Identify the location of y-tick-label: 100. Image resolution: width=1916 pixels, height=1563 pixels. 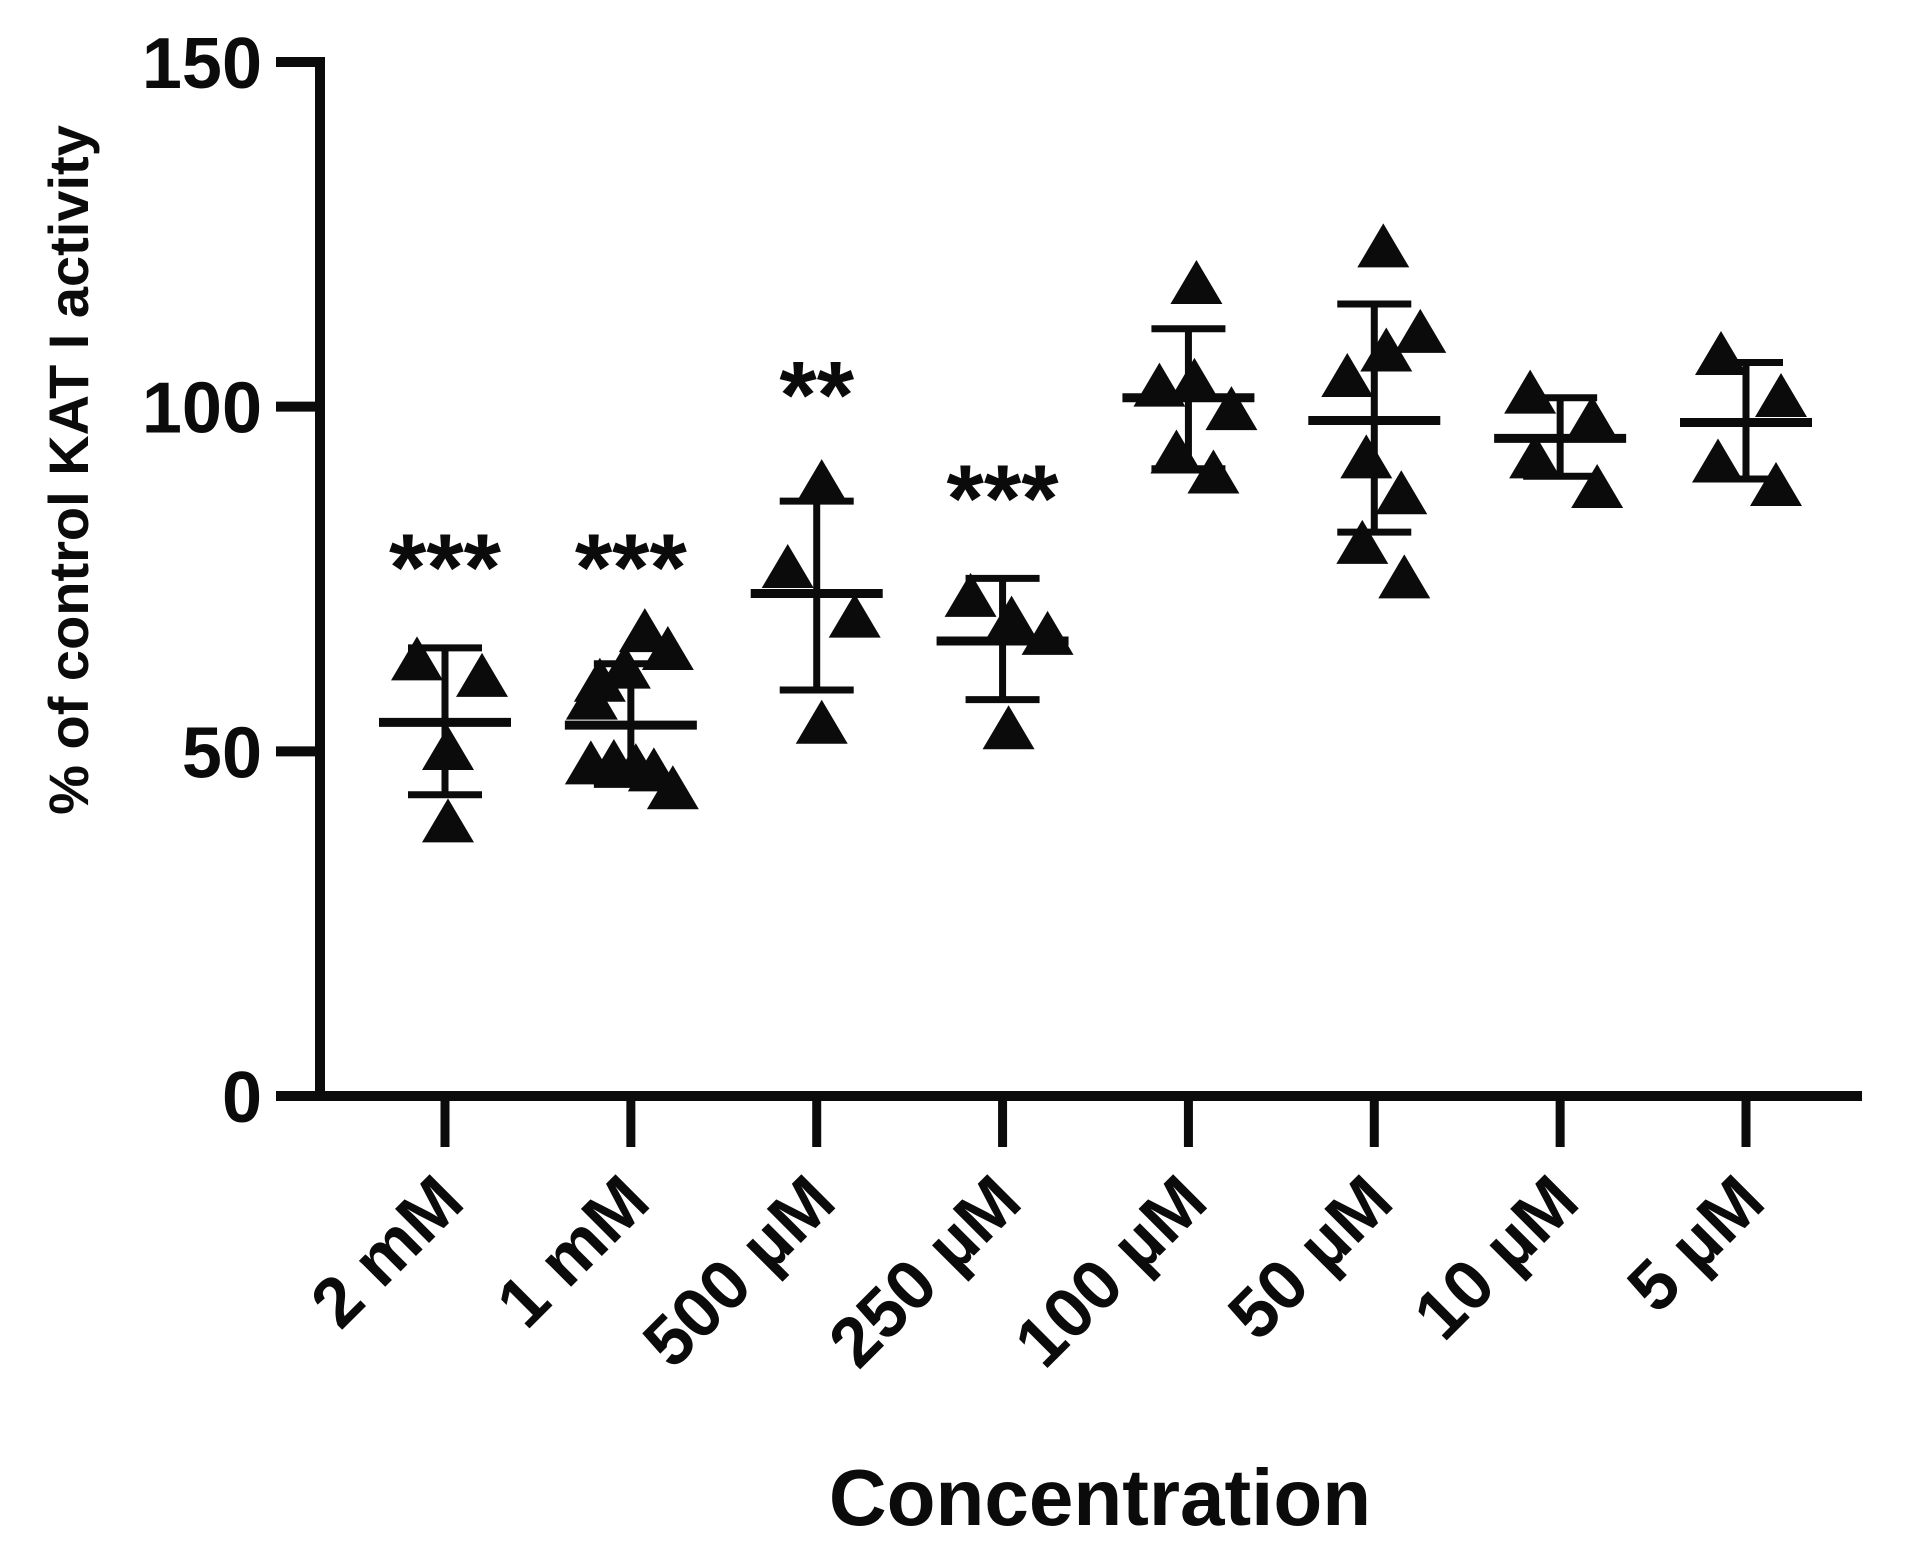
(202, 409).